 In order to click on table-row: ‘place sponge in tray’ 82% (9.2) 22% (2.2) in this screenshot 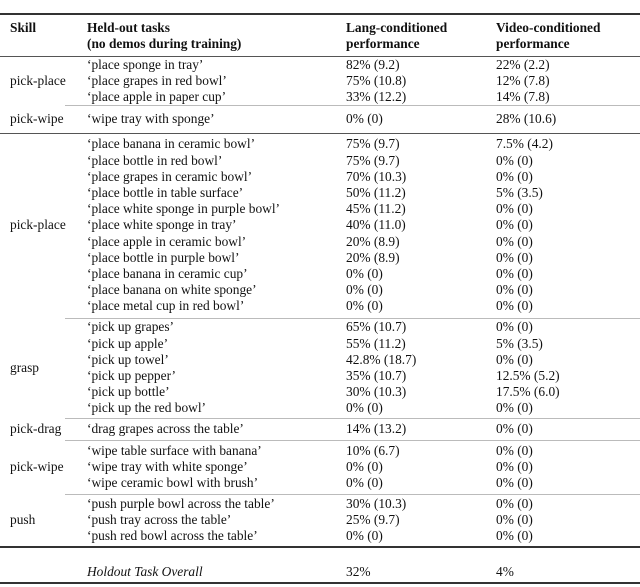, I will do `click(320, 65)`.